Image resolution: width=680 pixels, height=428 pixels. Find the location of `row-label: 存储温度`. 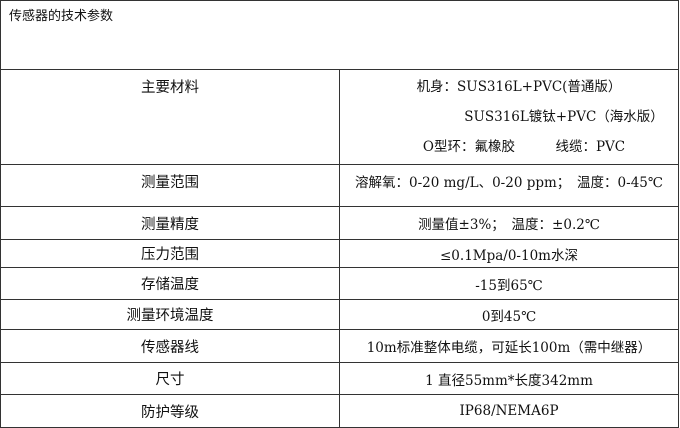

row-label: 存储温度 is located at coordinates (170, 283).